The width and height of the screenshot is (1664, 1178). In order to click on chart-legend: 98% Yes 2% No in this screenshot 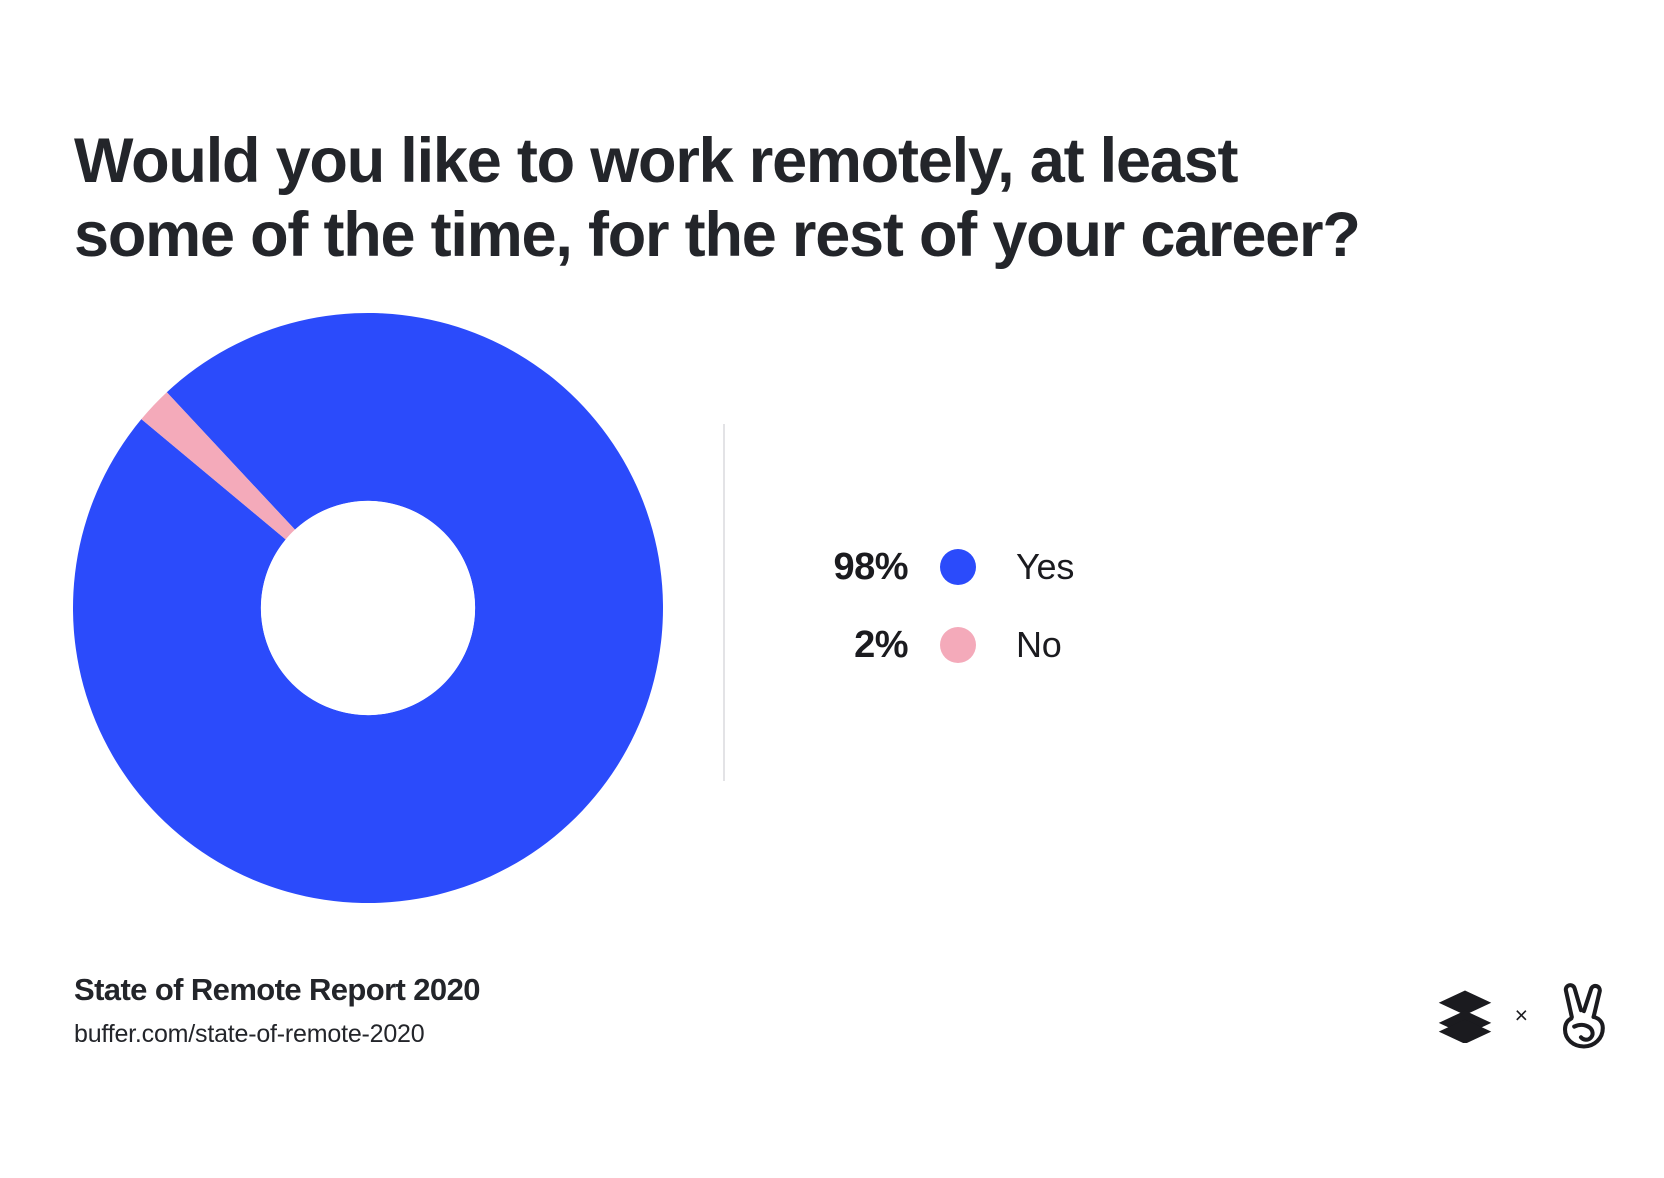, I will do `click(1005, 606)`.